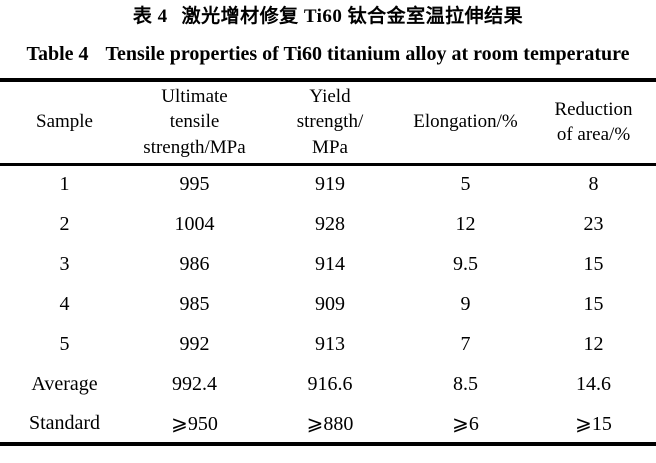 This screenshot has height=463, width=656. What do you see at coordinates (150, 16) in the screenshot?
I see `table-caption-cn-label: 表 4` at bounding box center [150, 16].